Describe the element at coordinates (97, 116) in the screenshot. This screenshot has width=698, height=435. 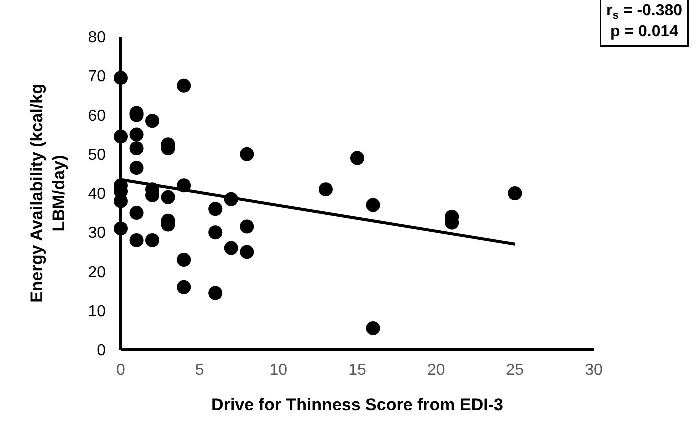
I see `y-tick-label: 60` at that location.